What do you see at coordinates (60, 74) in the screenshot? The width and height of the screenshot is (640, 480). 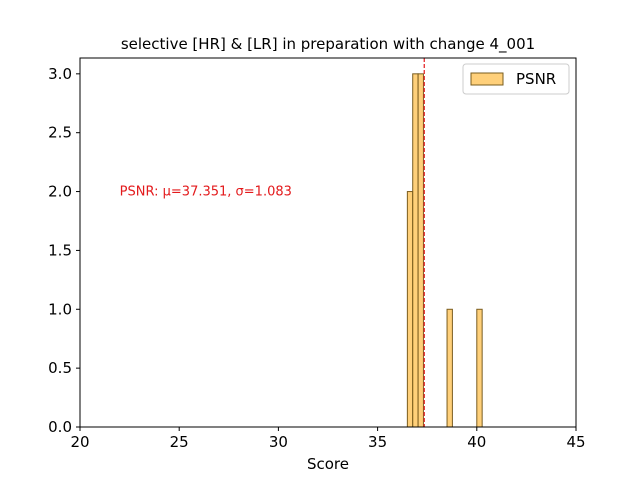 I see `y-tick-label: 3.0` at bounding box center [60, 74].